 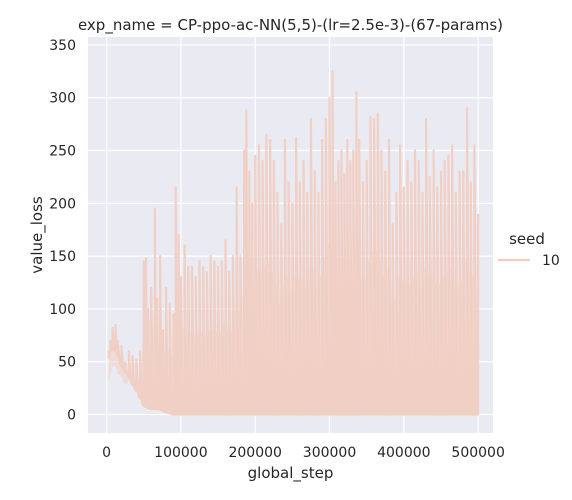 What do you see at coordinates (62, 204) in the screenshot?
I see `y-tick-label: 200` at bounding box center [62, 204].